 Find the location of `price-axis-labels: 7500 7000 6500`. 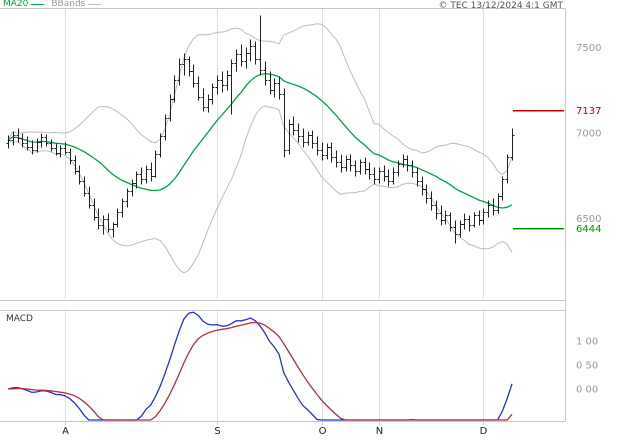

price-axis-labels: 7500 7000 6500 is located at coordinates (588, 134).